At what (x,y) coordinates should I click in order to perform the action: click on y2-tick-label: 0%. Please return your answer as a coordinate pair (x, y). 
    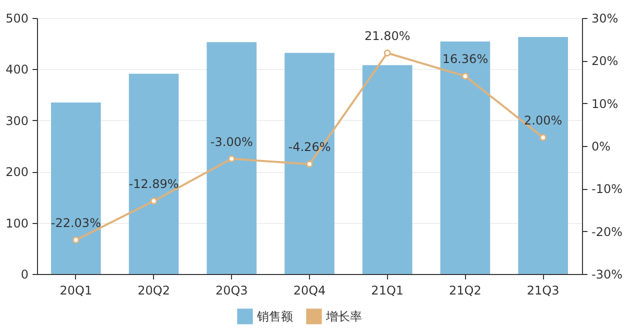
    Looking at the image, I should click on (601, 147).